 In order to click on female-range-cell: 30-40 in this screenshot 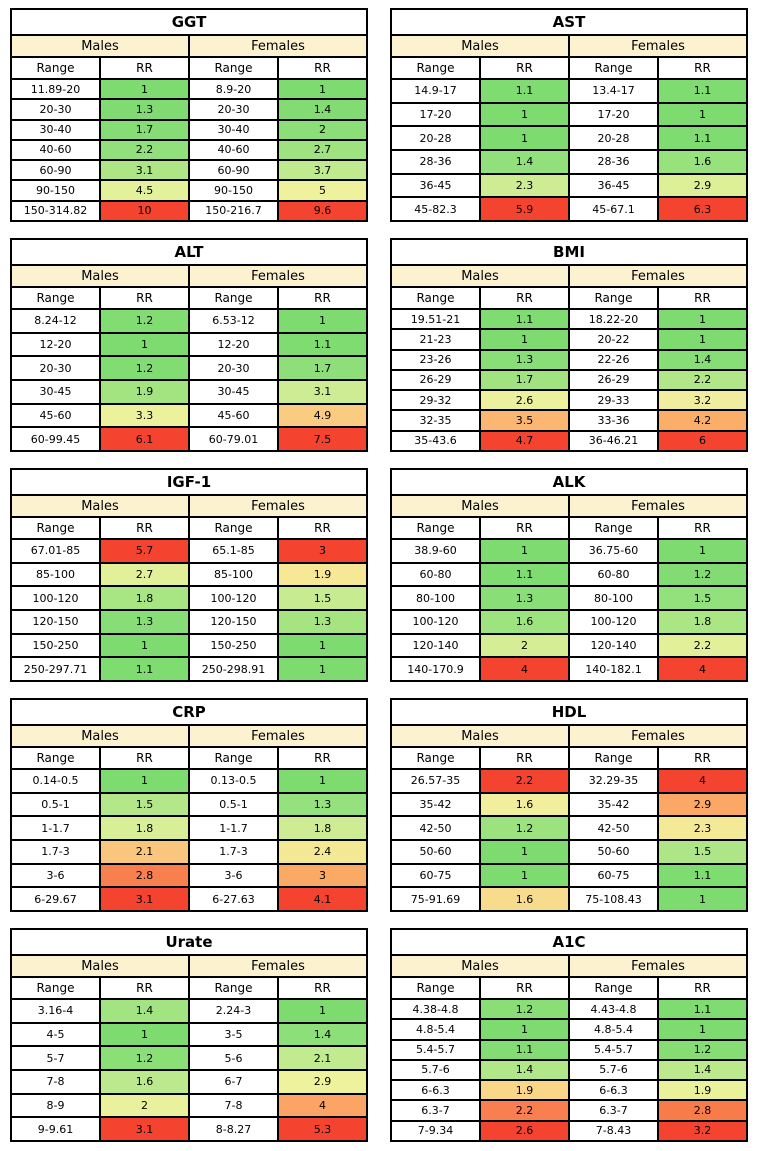, I will do `click(233, 129)`.